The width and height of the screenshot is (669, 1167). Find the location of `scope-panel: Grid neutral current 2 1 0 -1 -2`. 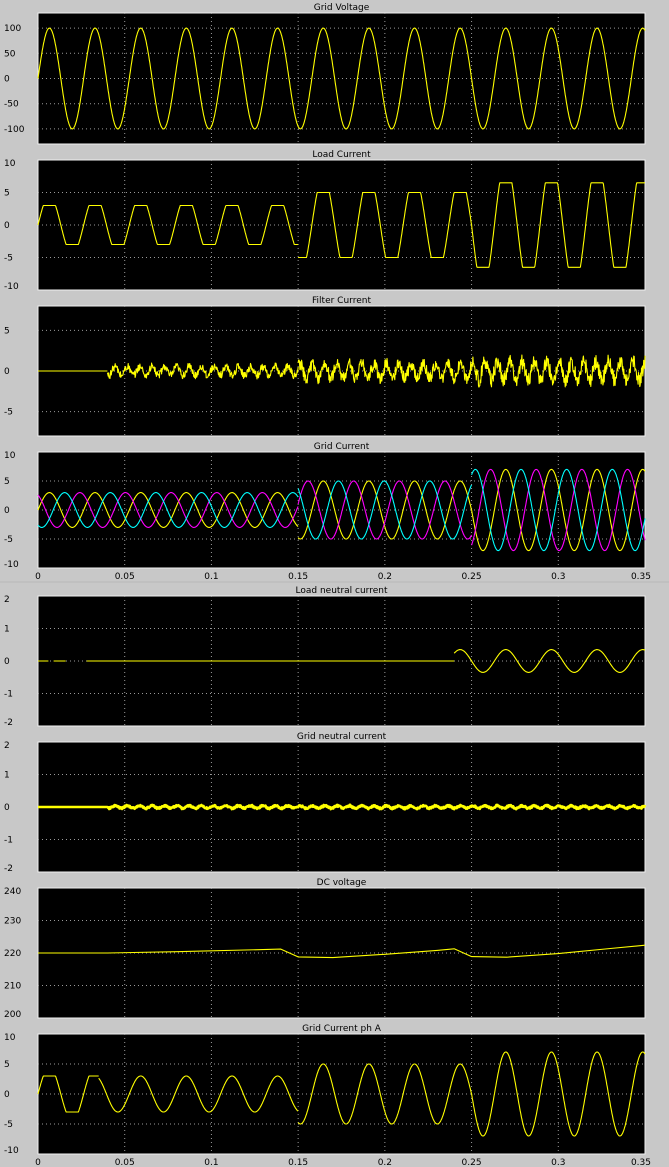

scope-panel: Grid neutral current 2 1 0 -1 -2 is located at coordinates (334, 802).